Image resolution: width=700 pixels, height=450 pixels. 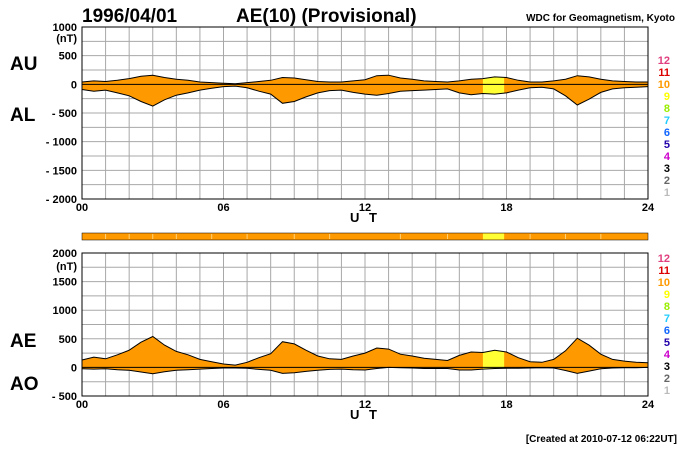 I want to click on date-title: 1996/04/01, so click(x=130, y=16).